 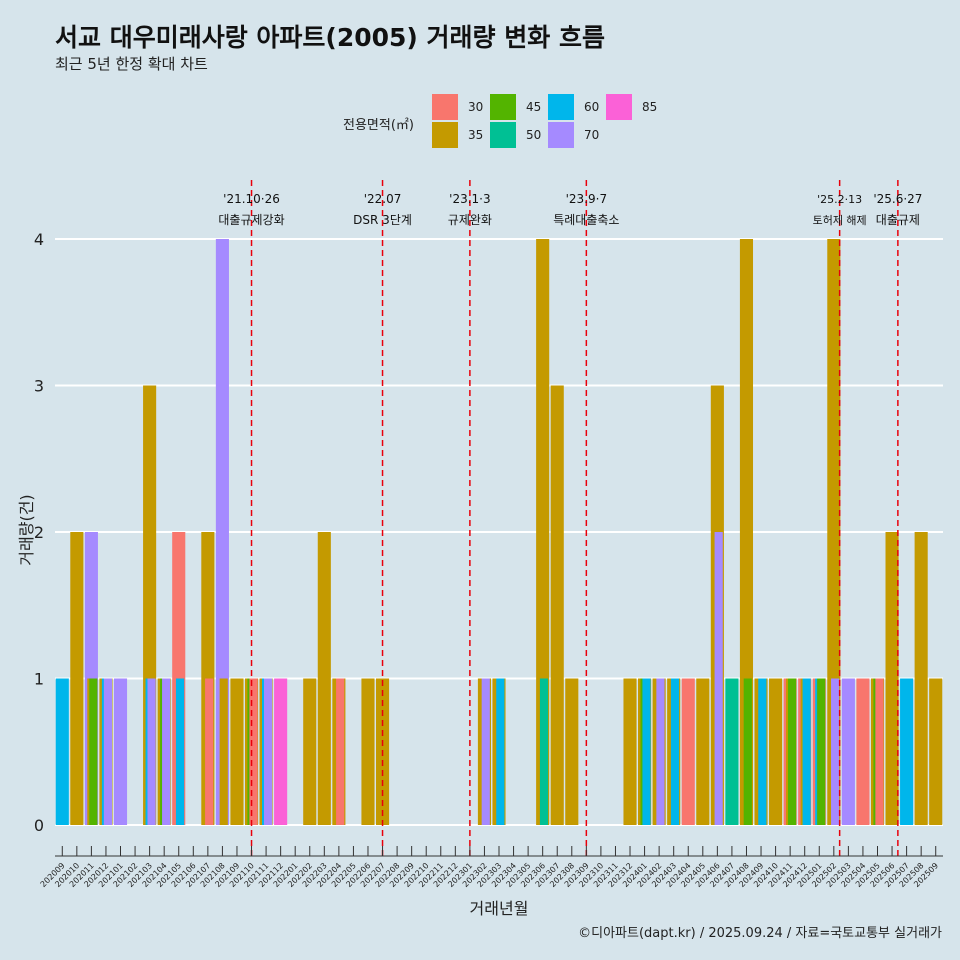 What do you see at coordinates (476, 107) in the screenshot?
I see `legend-label-30: 30` at bounding box center [476, 107].